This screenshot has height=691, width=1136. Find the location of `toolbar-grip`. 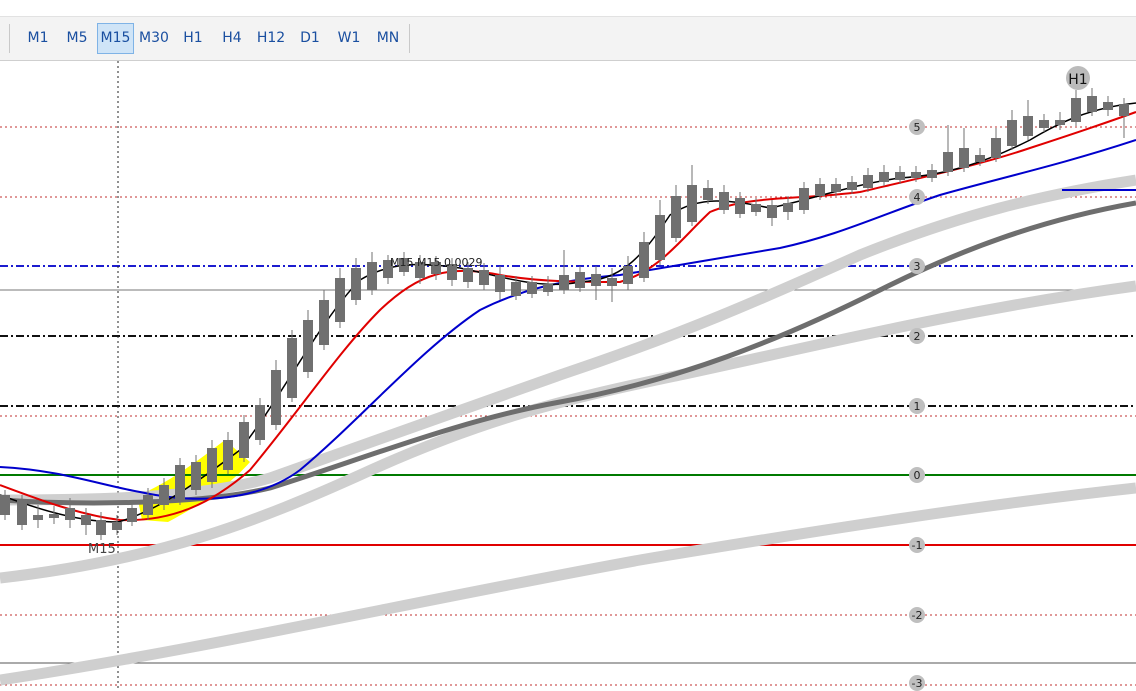

toolbar-grip is located at coordinates (9, 38).